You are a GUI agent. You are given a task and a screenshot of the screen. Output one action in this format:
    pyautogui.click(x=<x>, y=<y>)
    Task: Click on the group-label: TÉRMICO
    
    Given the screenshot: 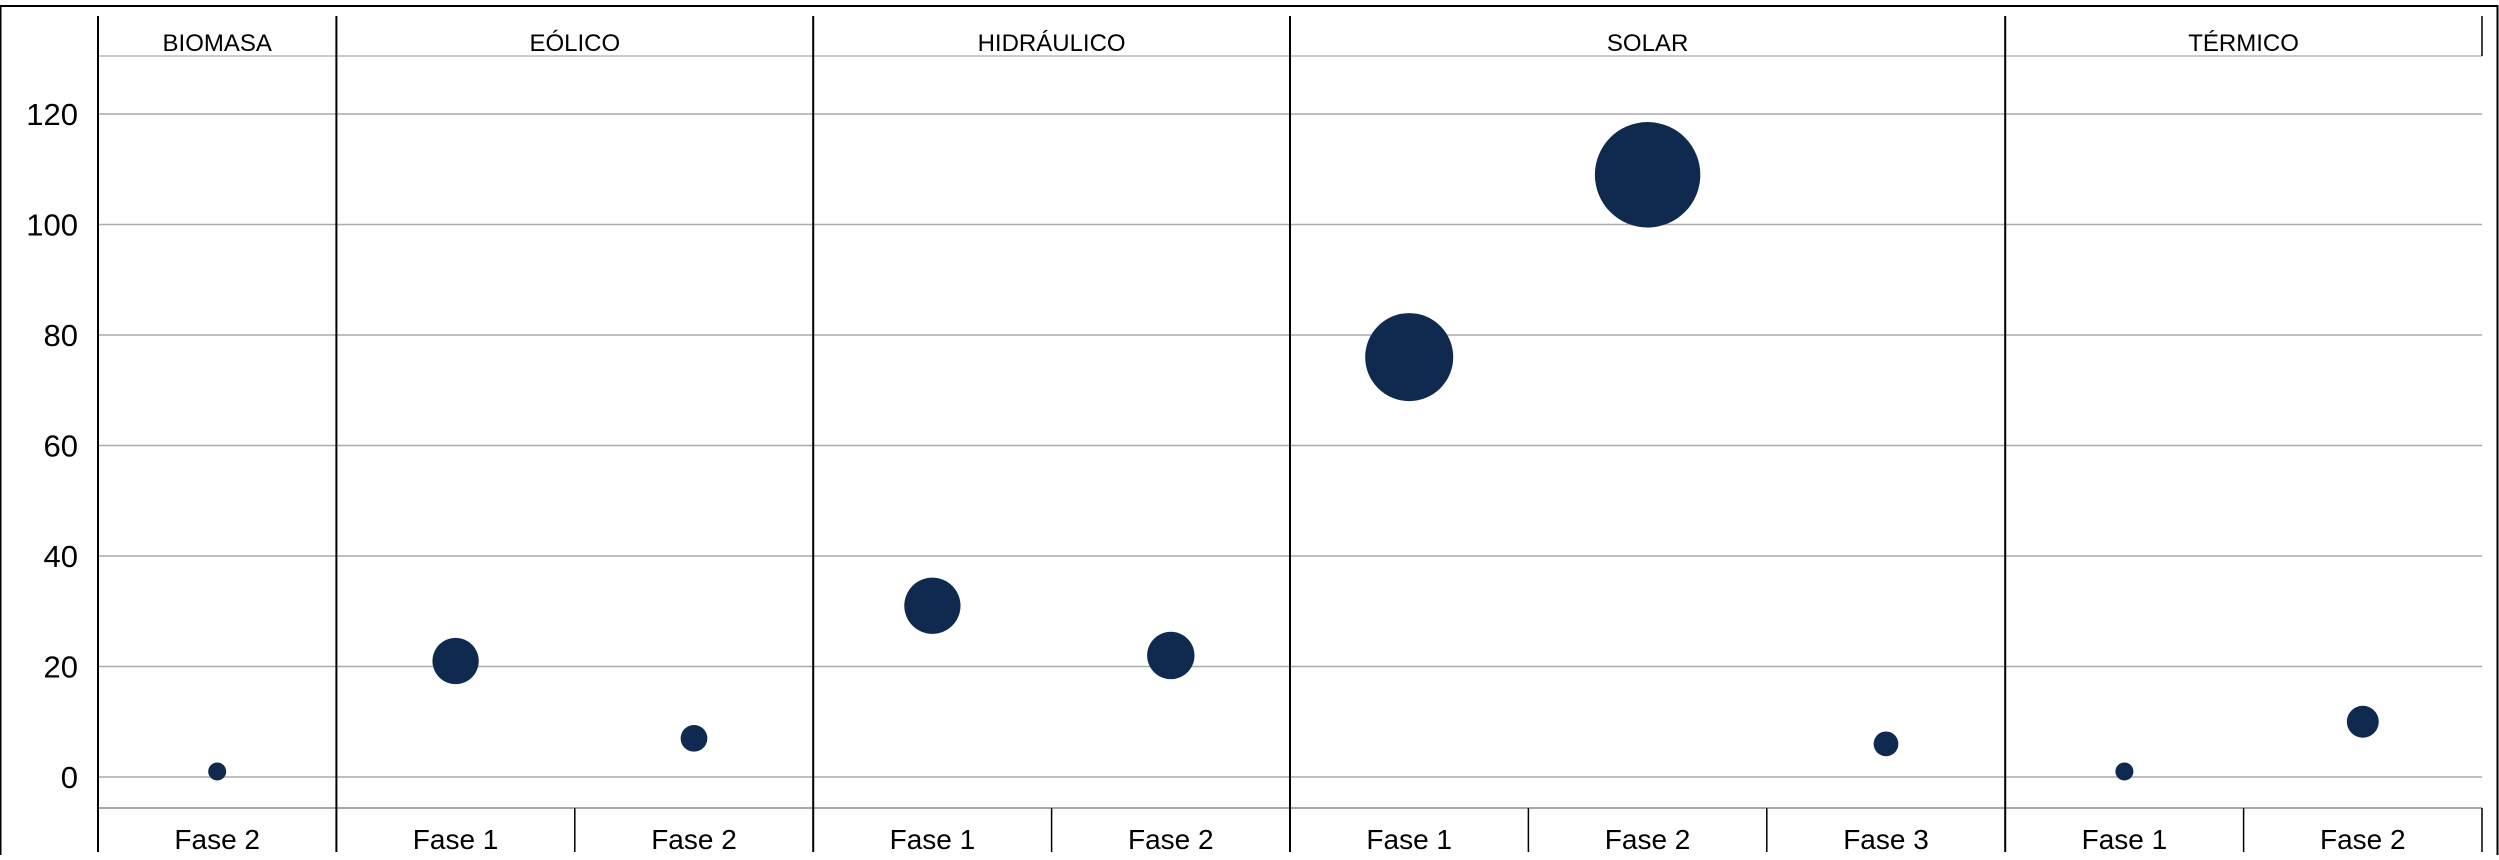 What is the action you would take?
    pyautogui.click(x=2243, y=43)
    